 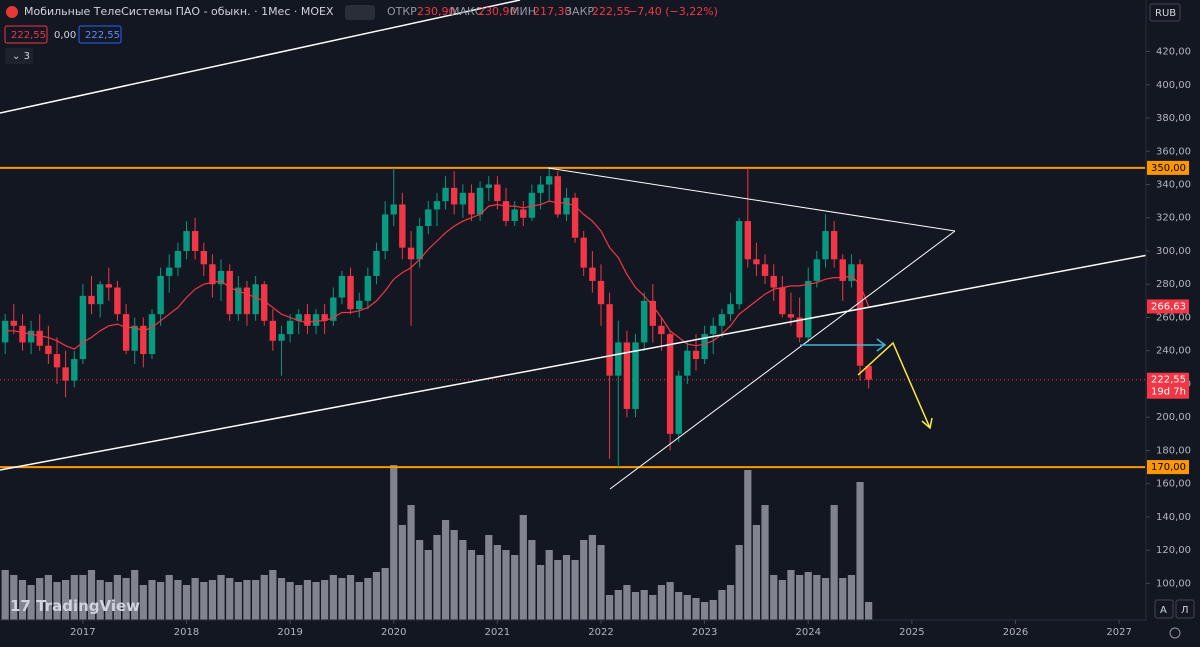 What do you see at coordinates (1173, 484) in the screenshot?
I see `y-tick-label: 160,00` at bounding box center [1173, 484].